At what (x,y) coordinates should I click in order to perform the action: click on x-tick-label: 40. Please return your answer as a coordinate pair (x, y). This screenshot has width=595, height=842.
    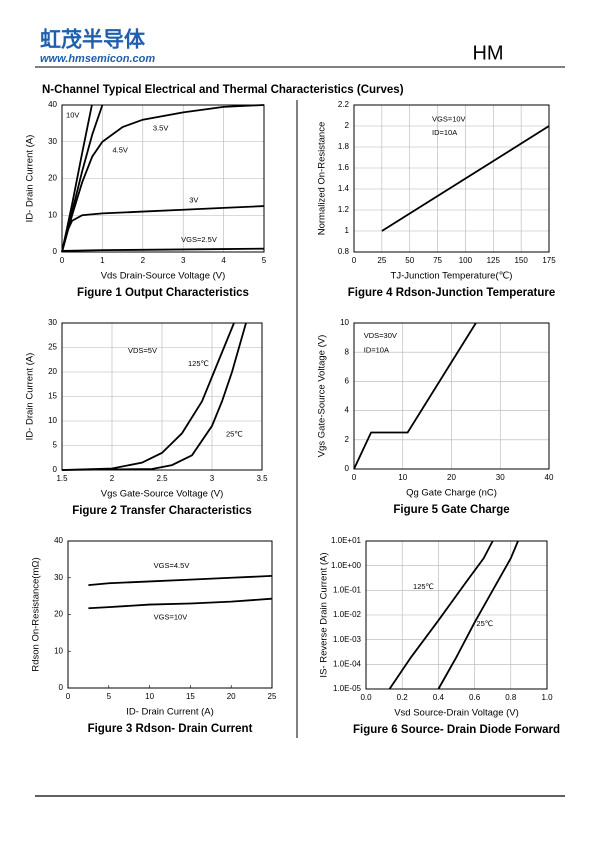
    Looking at the image, I should click on (549, 477).